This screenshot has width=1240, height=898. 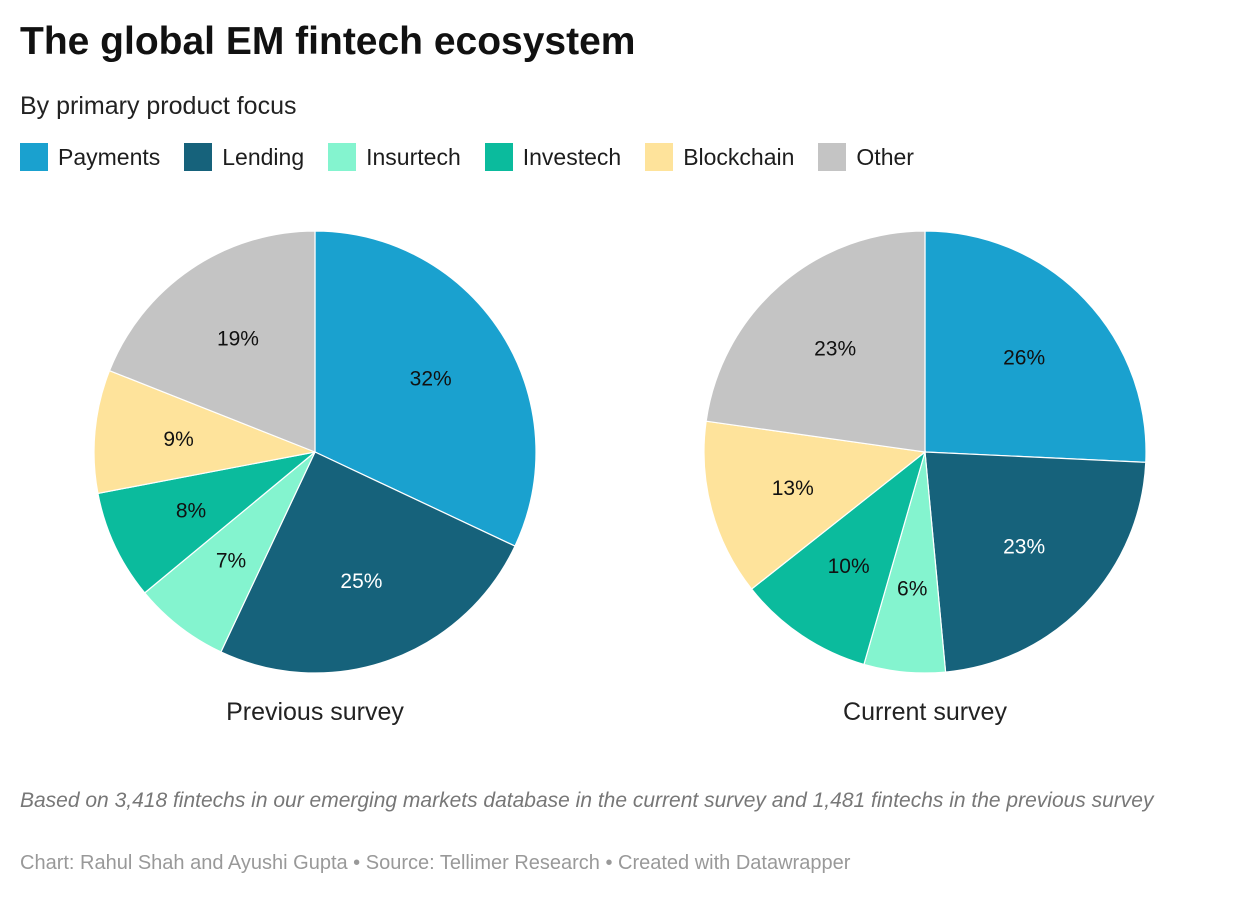 What do you see at coordinates (158, 106) in the screenshot?
I see `chart-subtitle: By primary product focus` at bounding box center [158, 106].